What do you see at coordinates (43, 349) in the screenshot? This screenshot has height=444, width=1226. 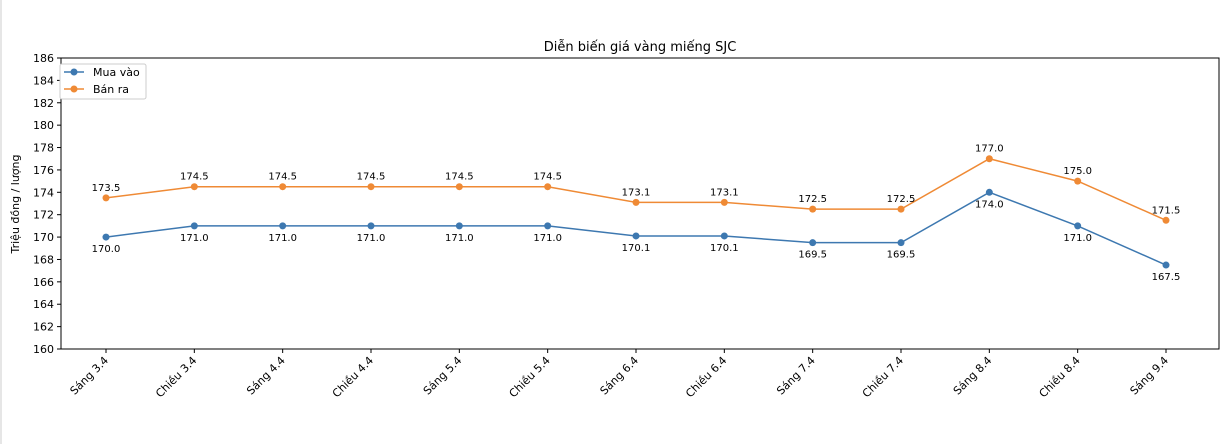 I see `y-tick-label: 160` at bounding box center [43, 349].